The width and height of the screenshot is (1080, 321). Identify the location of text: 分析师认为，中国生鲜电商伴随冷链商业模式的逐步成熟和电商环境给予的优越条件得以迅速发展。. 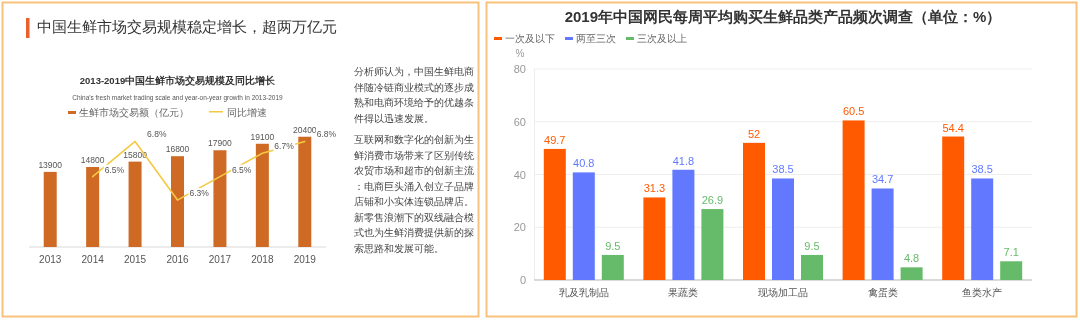
(414, 95).